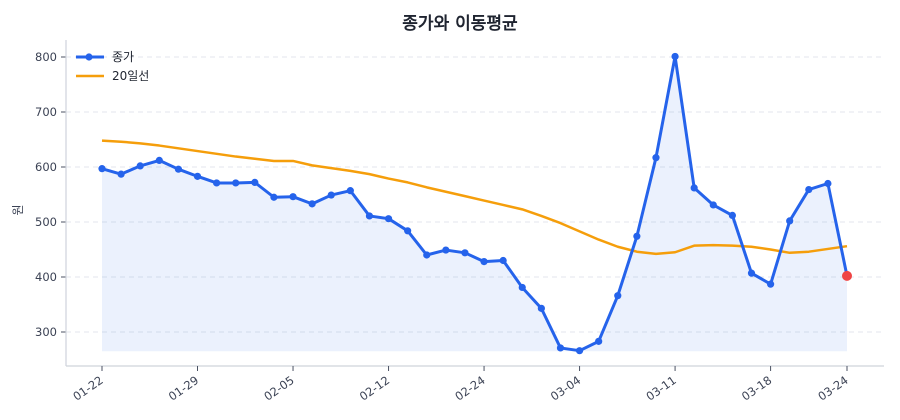 The height and width of the screenshot is (420, 900). Describe the element at coordinates (46, 277) in the screenshot. I see `y-tick-label: 400` at that location.